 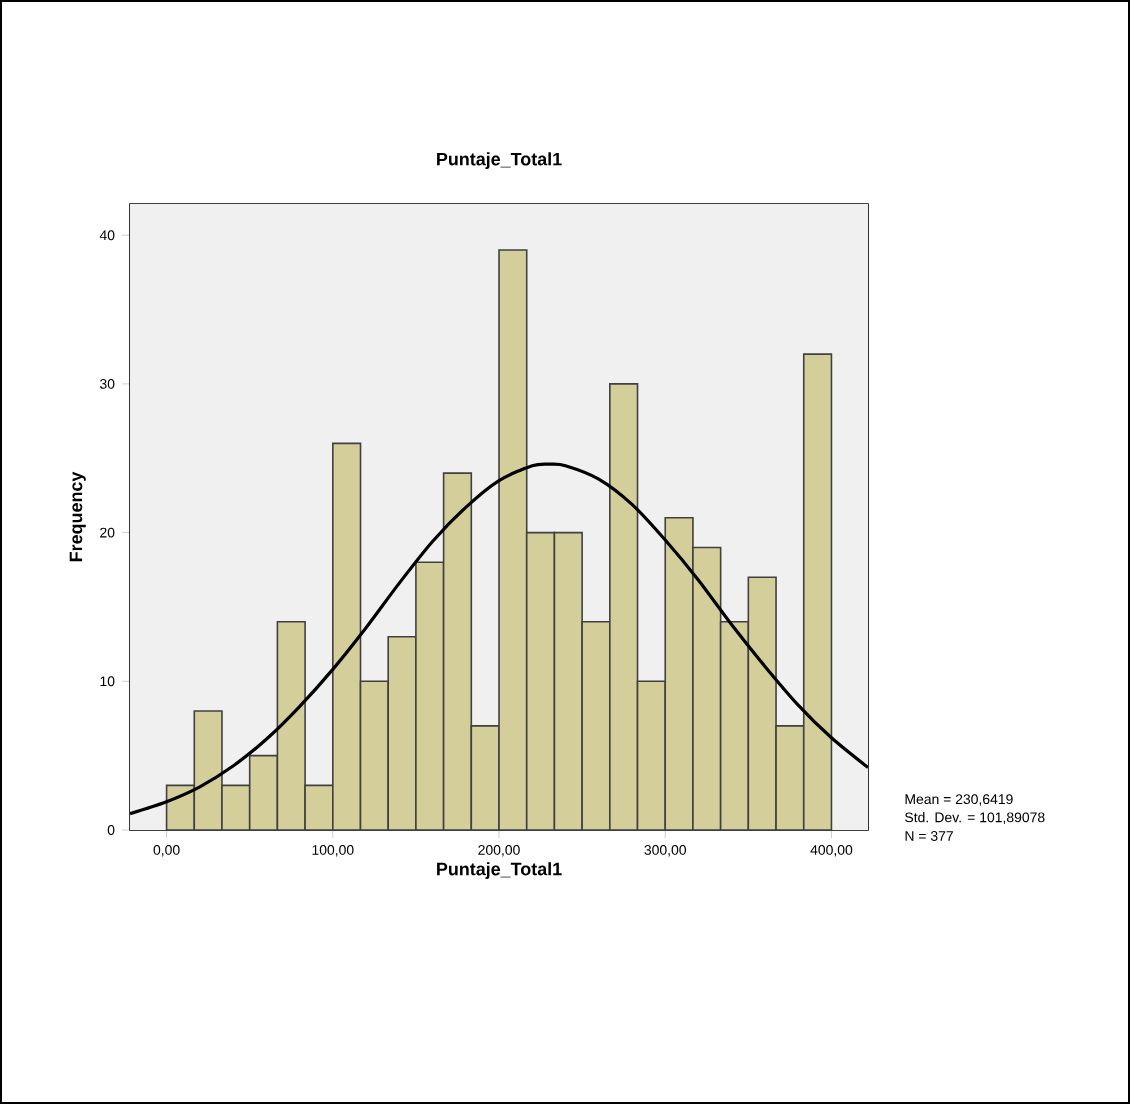 I want to click on y-axis-title: Frequency, so click(x=77, y=516).